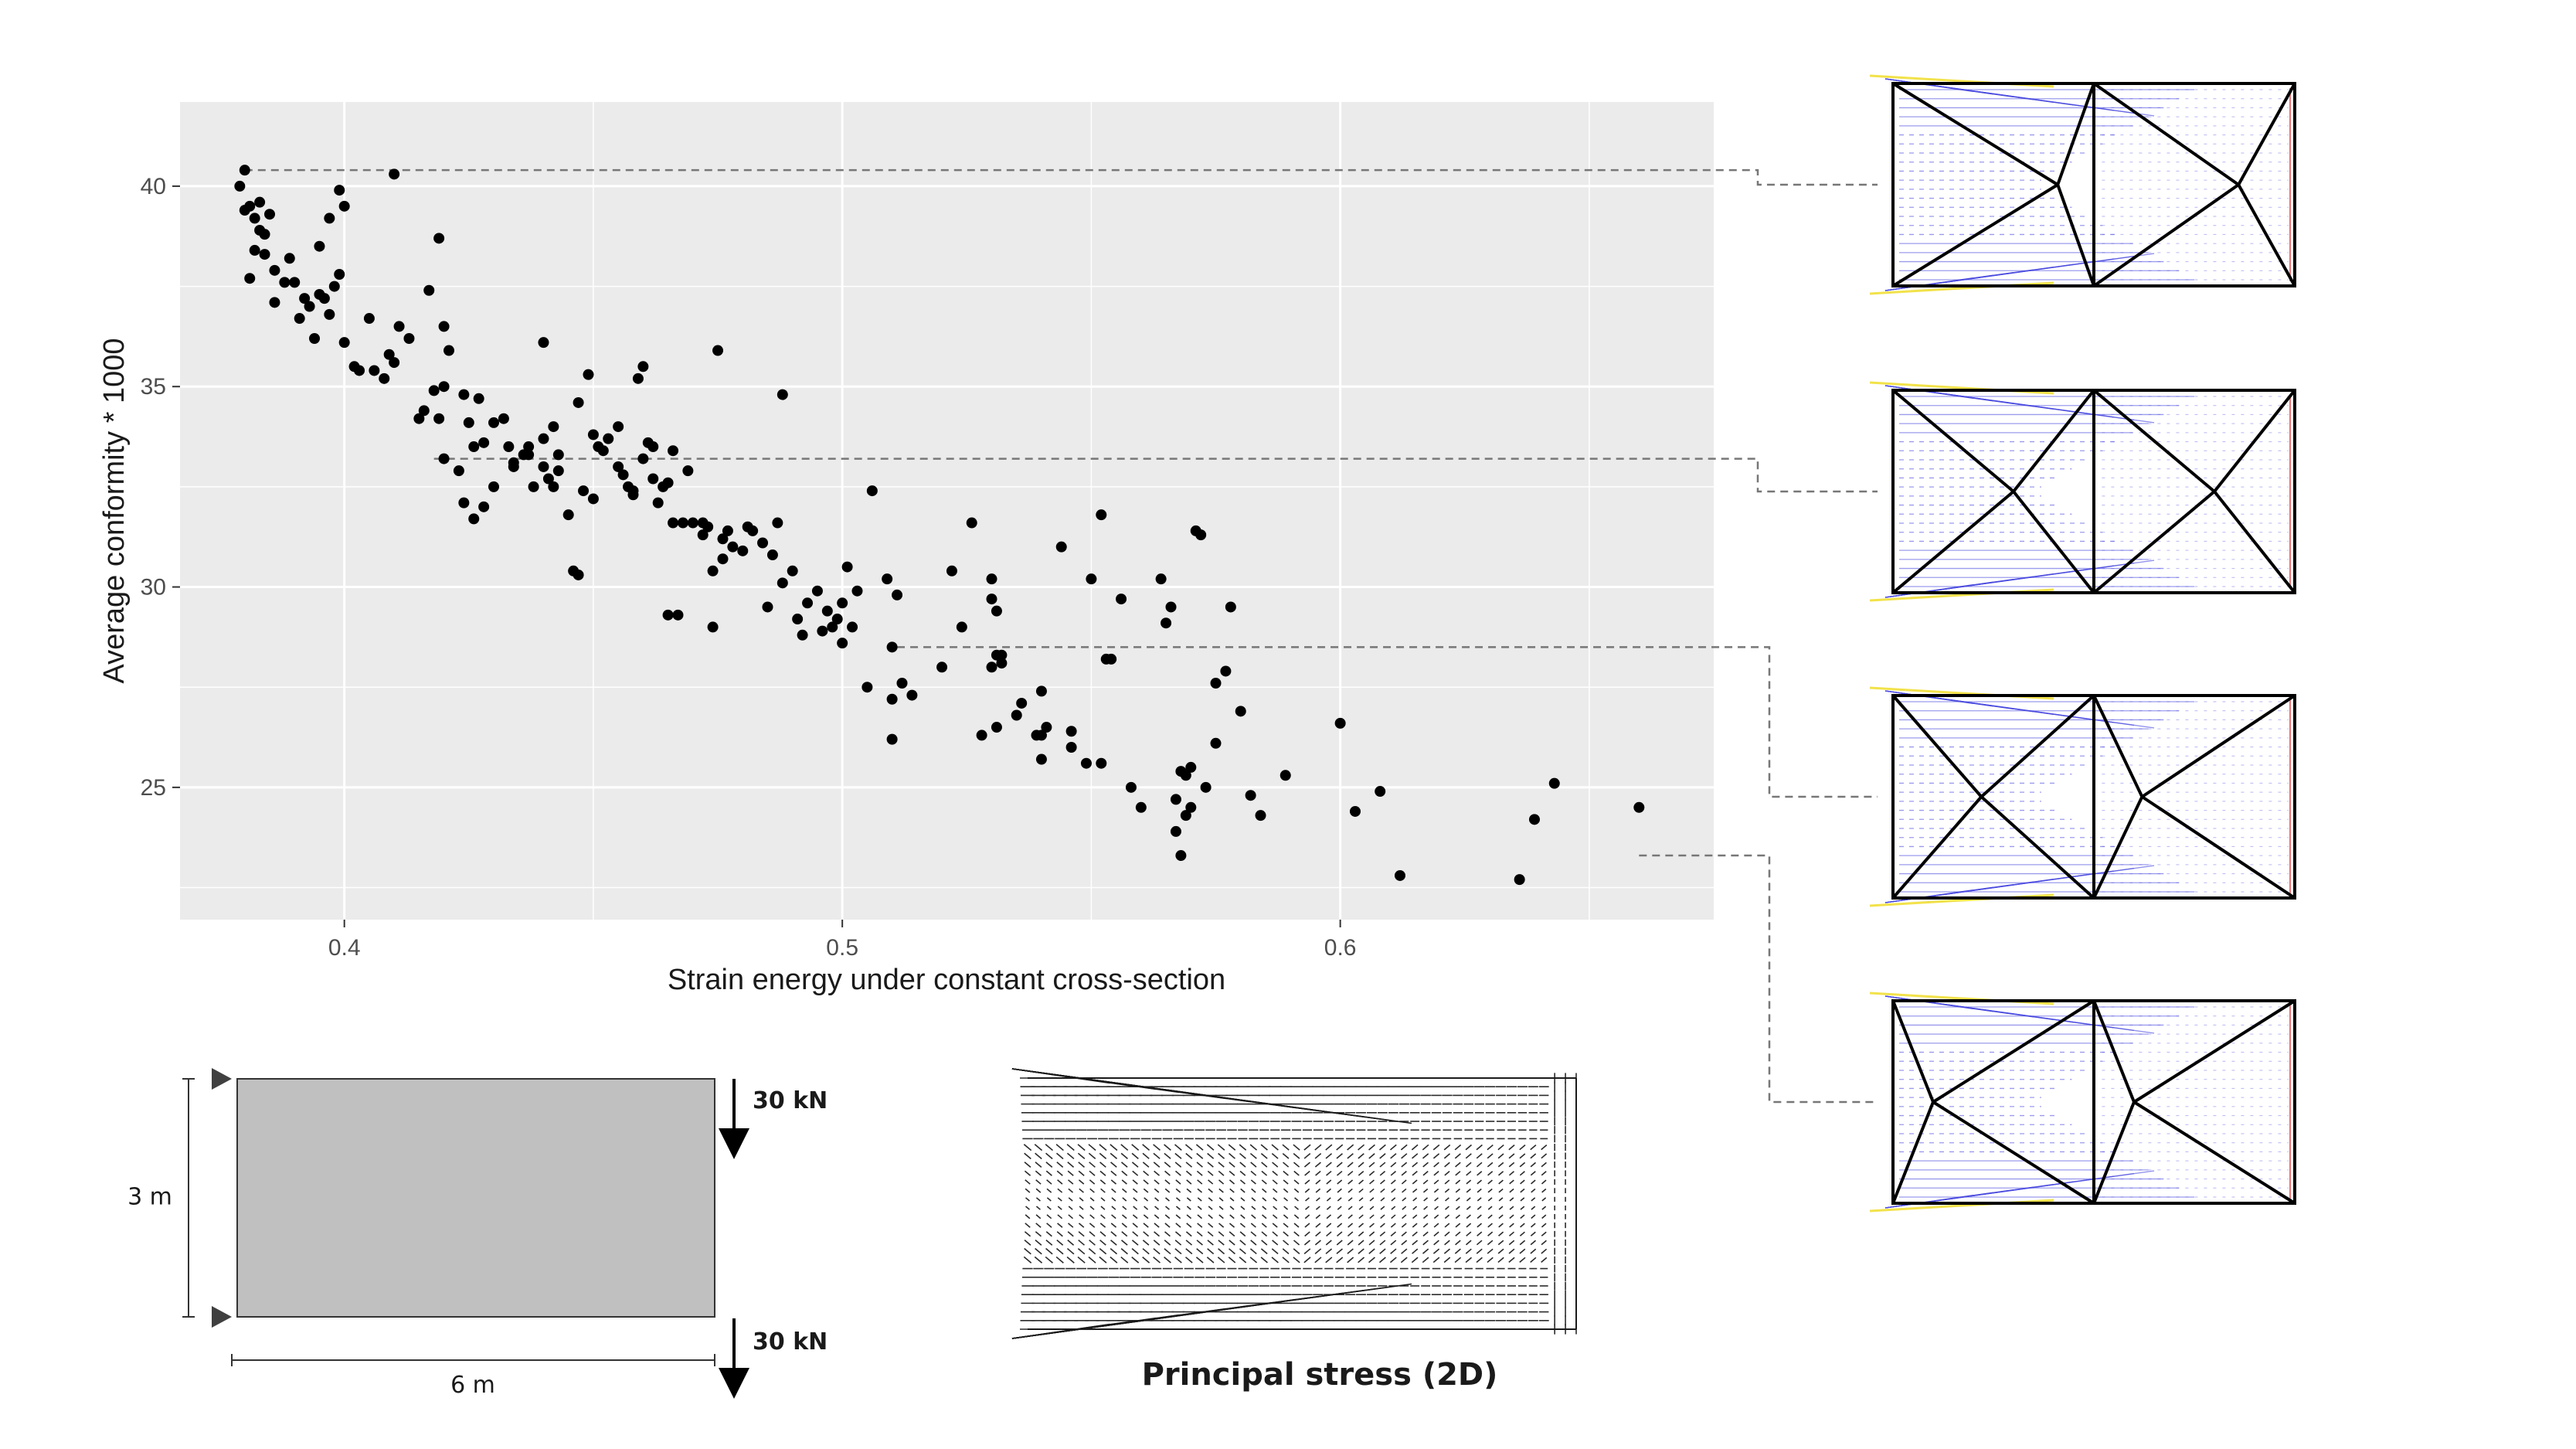 The width and height of the screenshot is (2576, 1449). I want to click on stress-caption: Principal stress (2D), so click(1320, 1375).